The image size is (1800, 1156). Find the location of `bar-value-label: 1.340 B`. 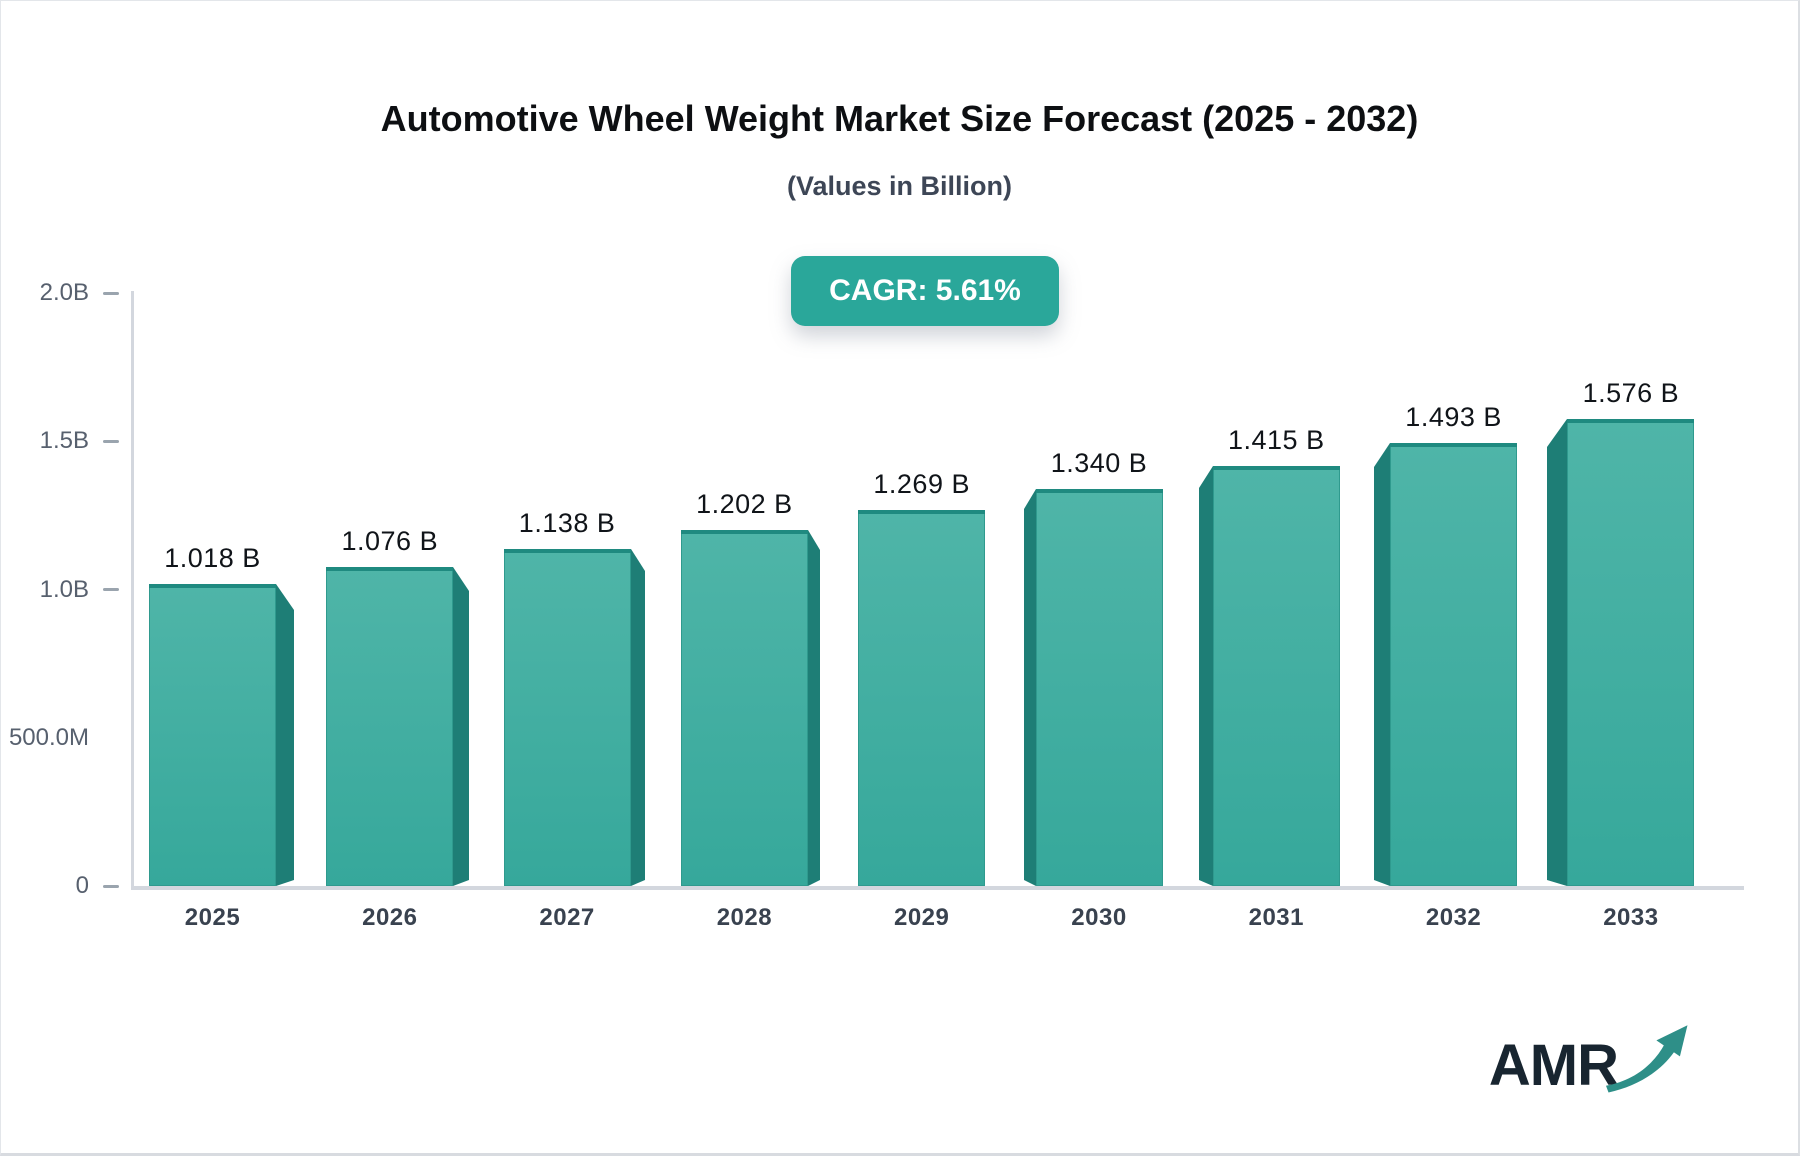

bar-value-label: 1.340 B is located at coordinates (1099, 463).